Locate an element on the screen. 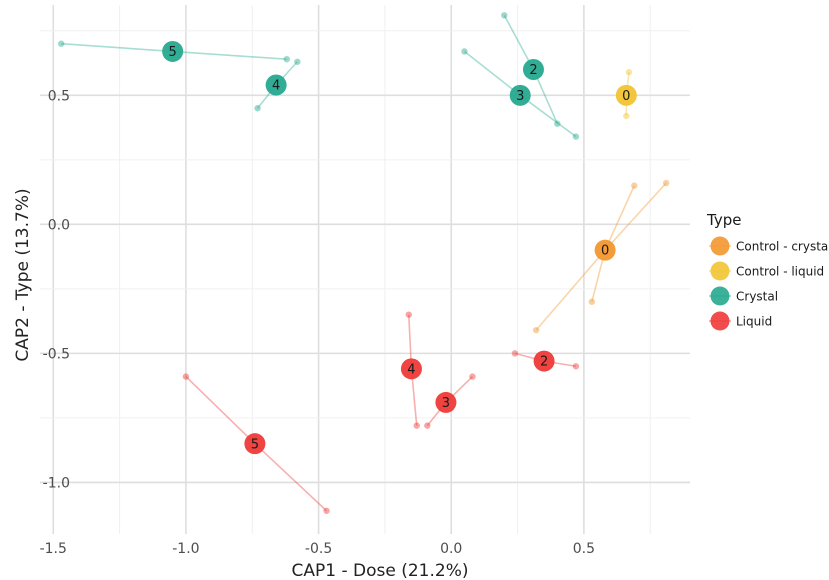 This screenshot has height=580, width=829. x-tick-label: 0.5 is located at coordinates (584, 549).